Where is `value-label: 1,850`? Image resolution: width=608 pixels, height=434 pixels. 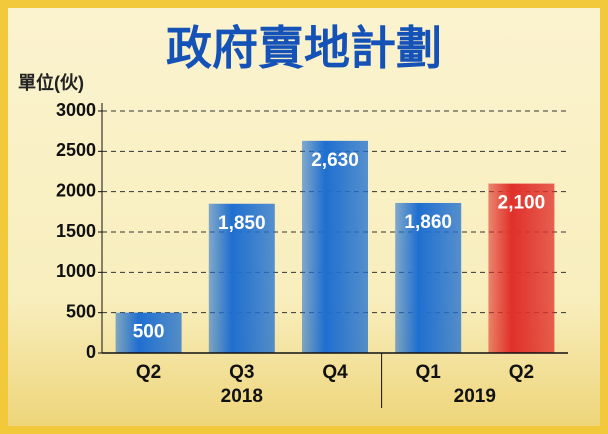 value-label: 1,850 is located at coordinates (242, 223).